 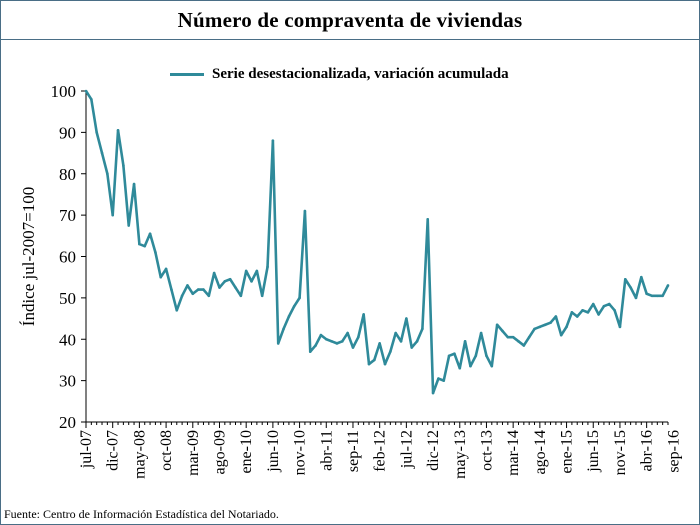 I want to click on x-tick-label: jul-12, so click(x=406, y=449).